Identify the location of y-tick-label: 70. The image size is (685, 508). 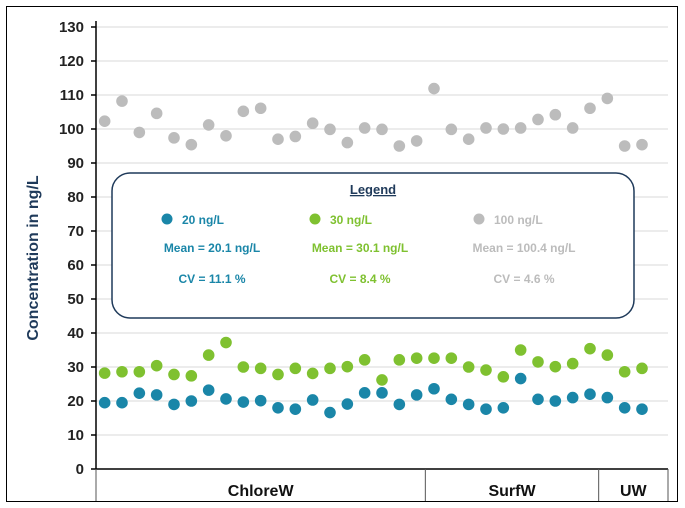
(75, 231).